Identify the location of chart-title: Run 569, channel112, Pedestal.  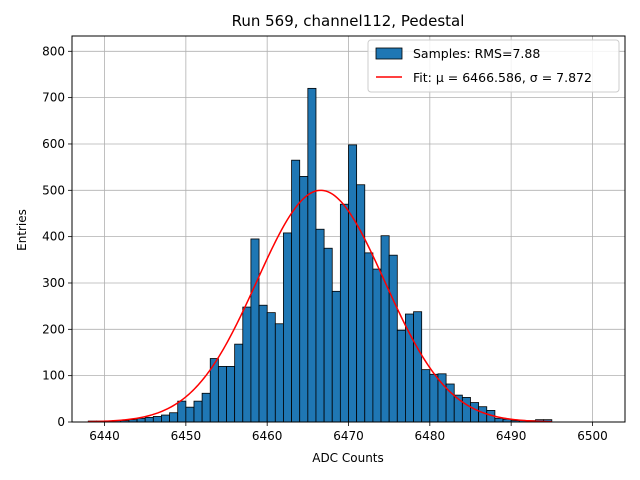
(348, 21).